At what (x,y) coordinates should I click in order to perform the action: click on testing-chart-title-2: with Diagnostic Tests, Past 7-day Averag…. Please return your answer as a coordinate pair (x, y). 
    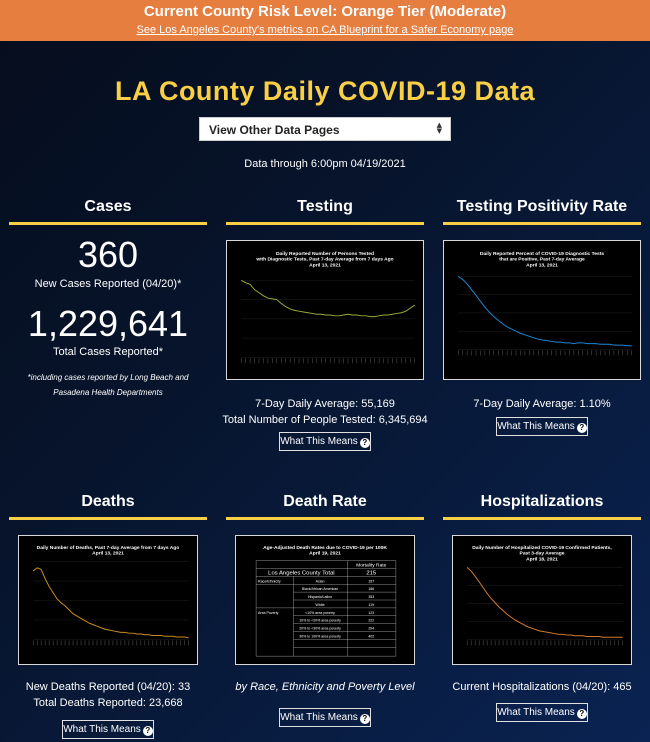
    Looking at the image, I should click on (324, 260).